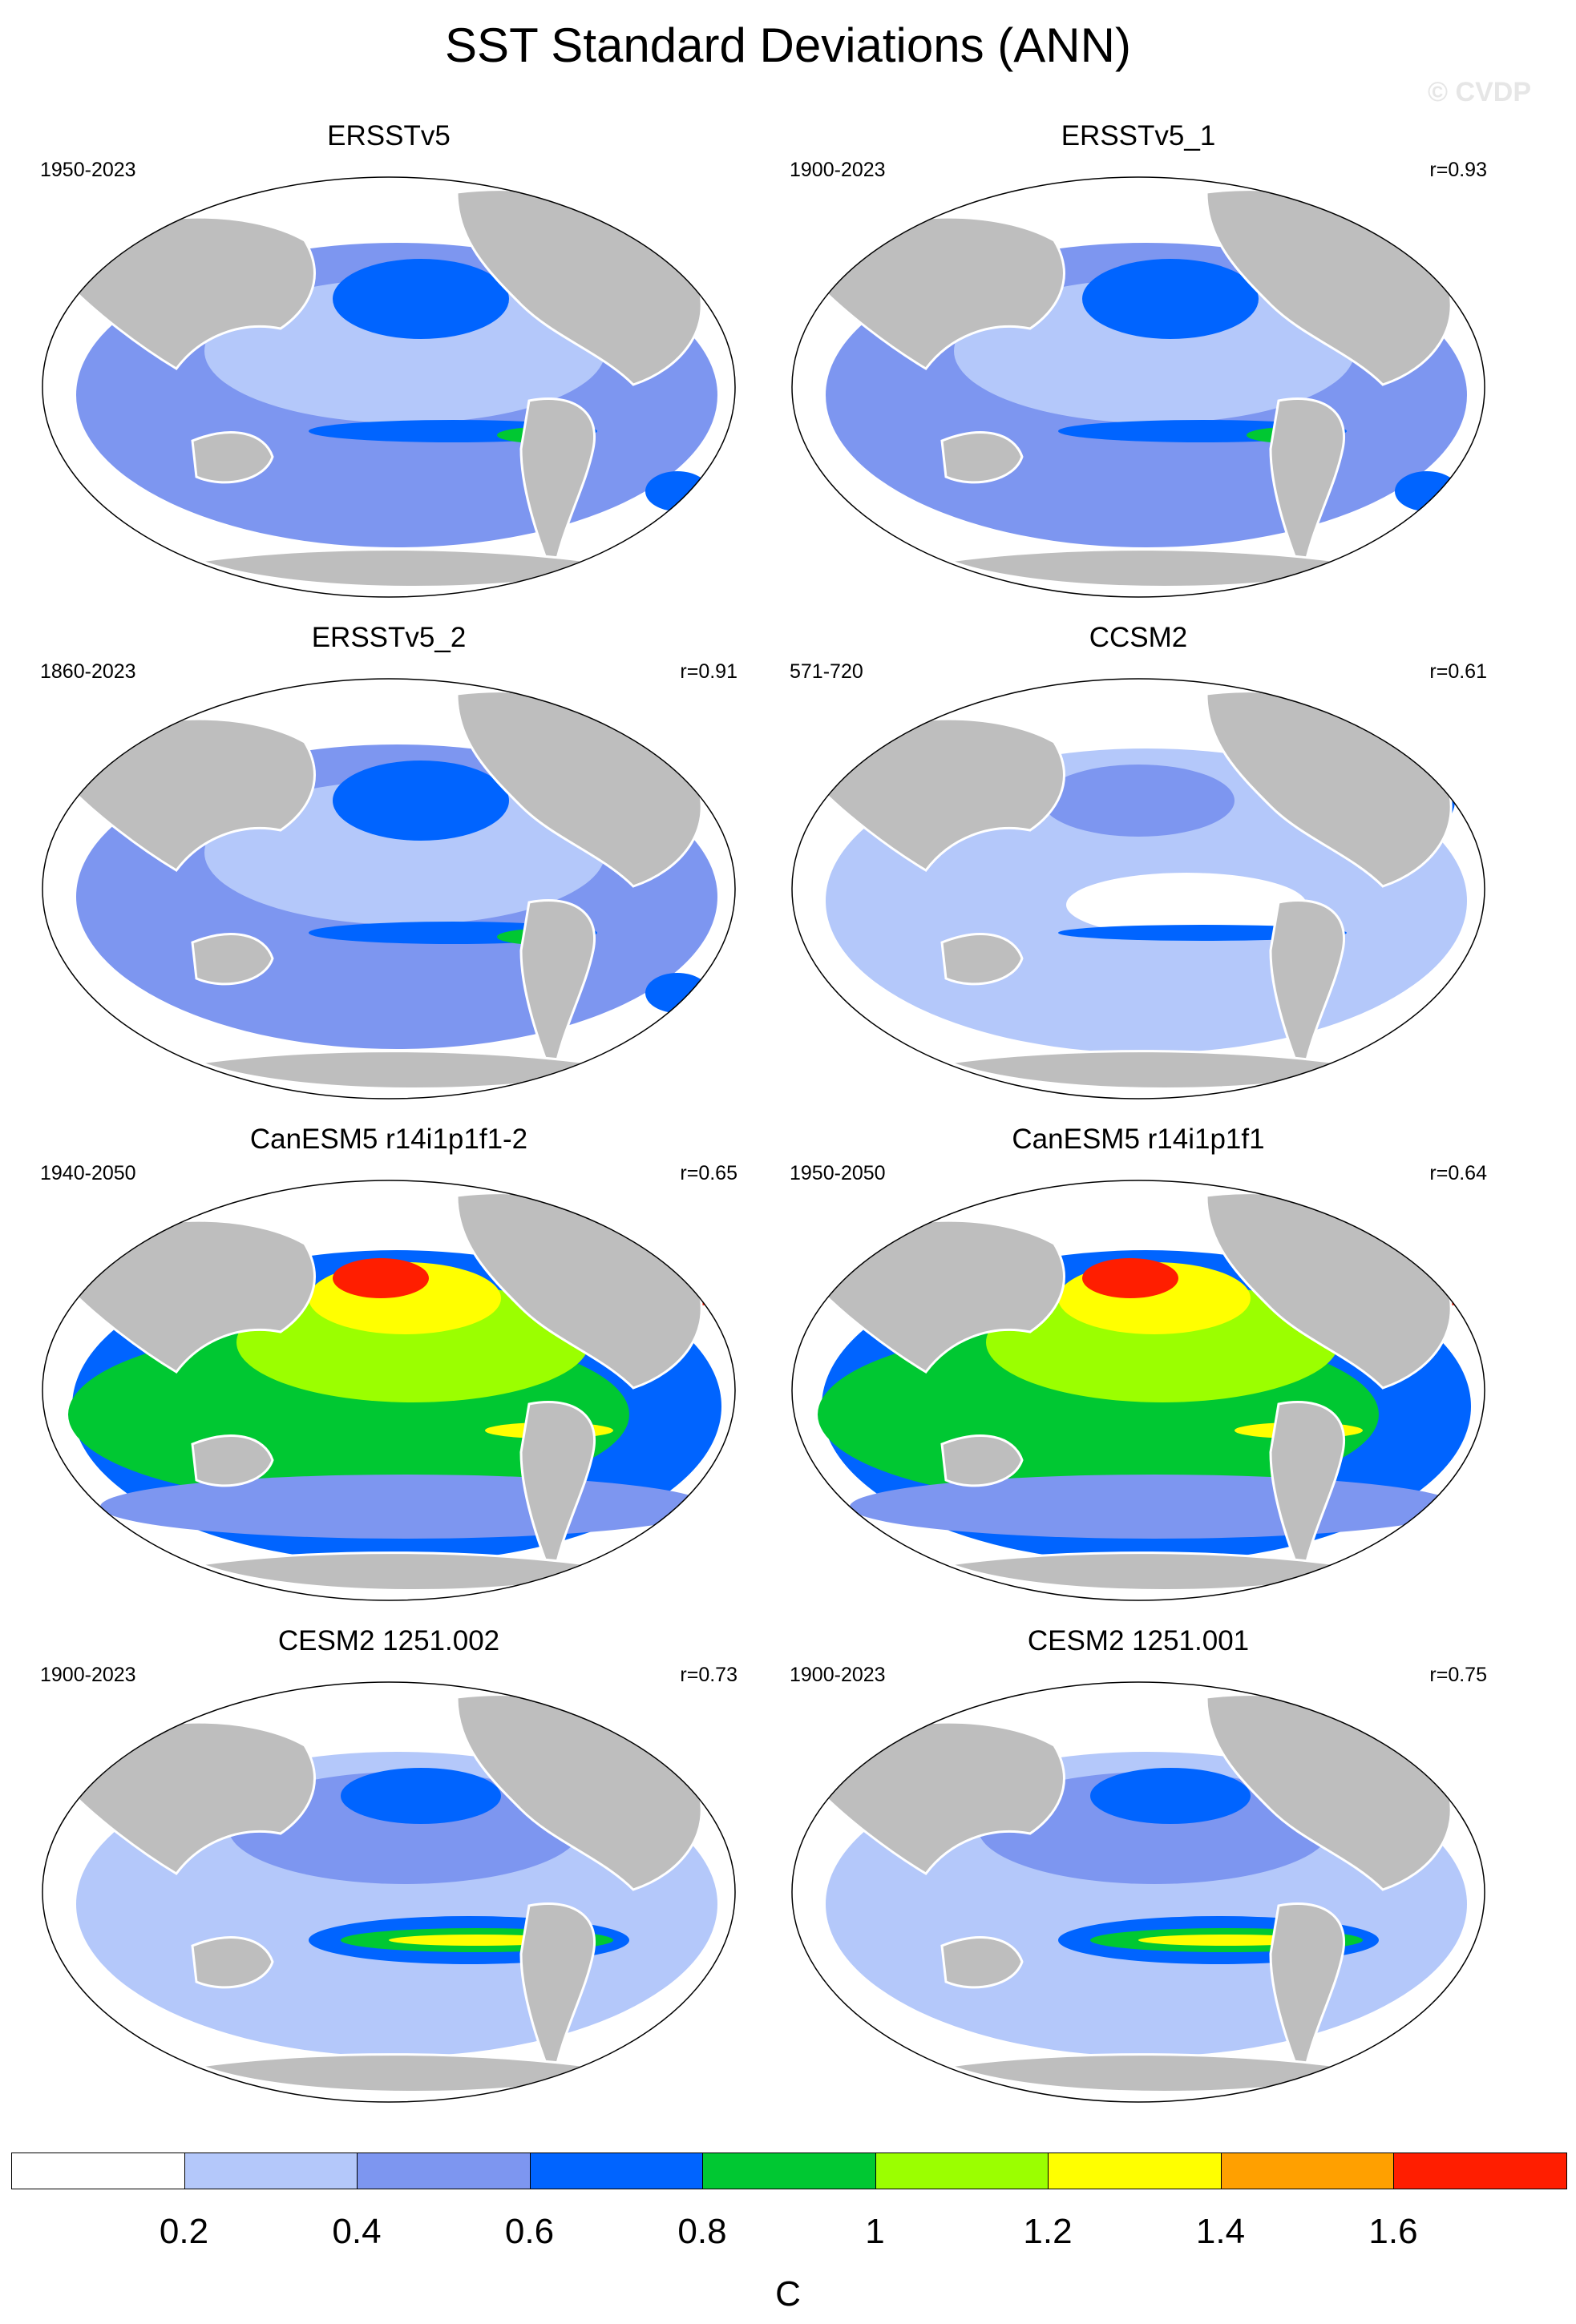  What do you see at coordinates (702, 2231) in the screenshot?
I see `colorbar-tick-label: 0.8` at bounding box center [702, 2231].